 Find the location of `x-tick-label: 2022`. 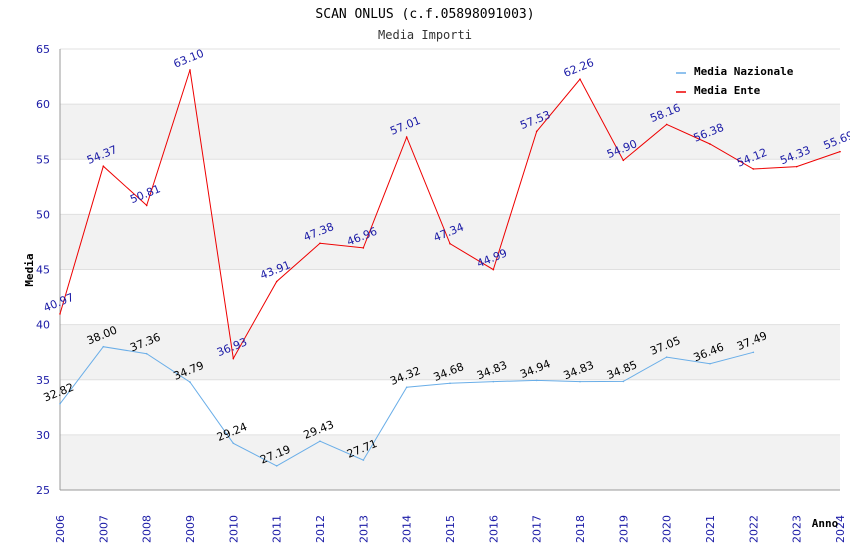

x-tick-label: 2022 is located at coordinates (753, 529).